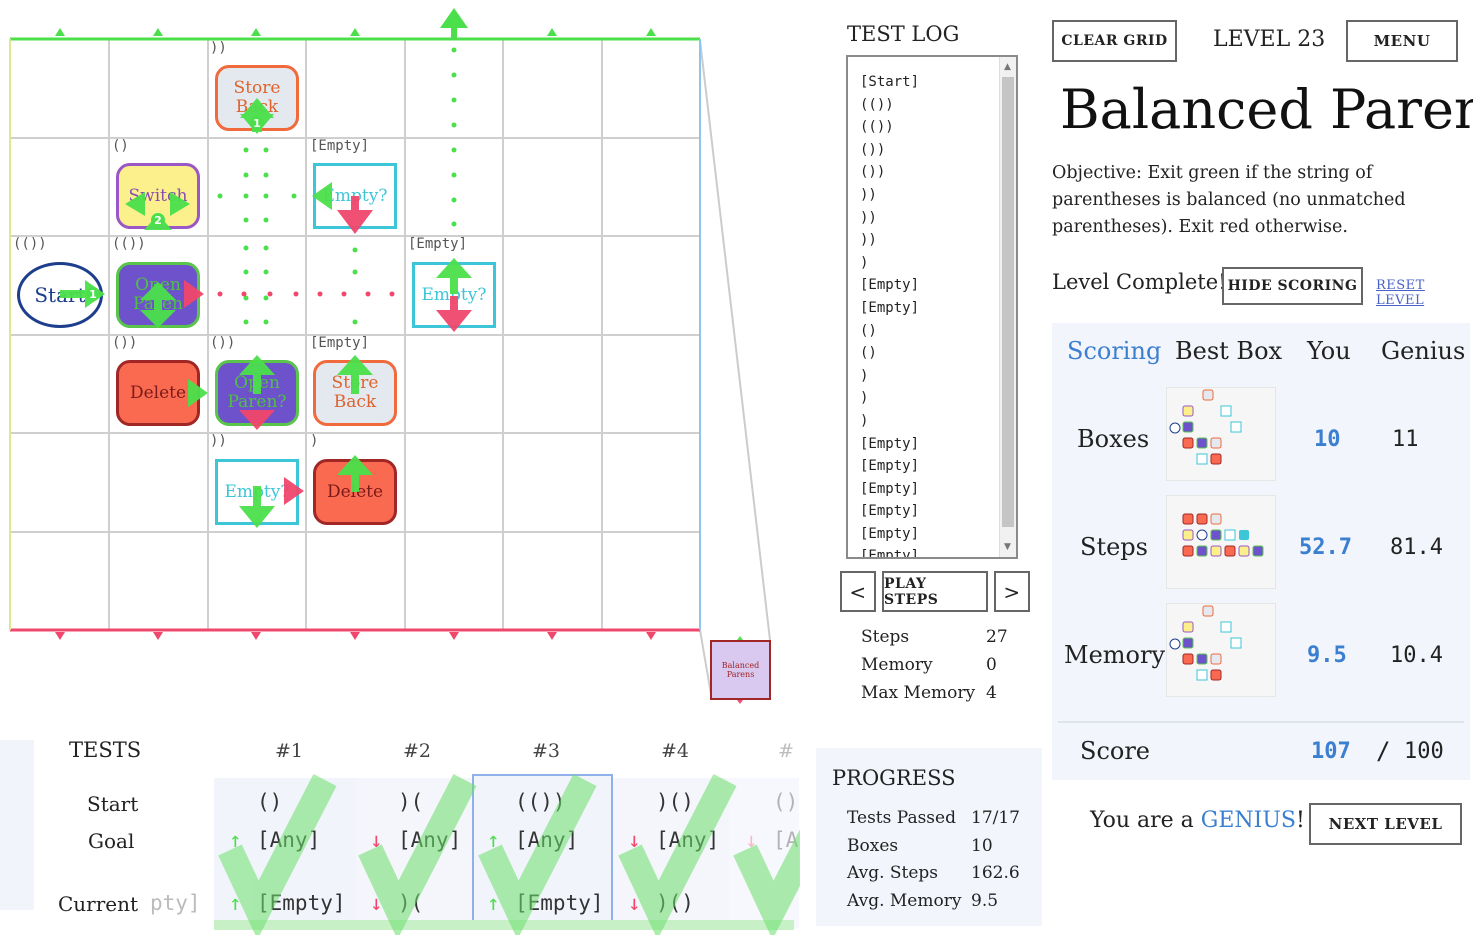 This screenshot has width=1473, height=941. What do you see at coordinates (1221, 542) in the screenshot?
I see `best-steps-thumbnail` at bounding box center [1221, 542].